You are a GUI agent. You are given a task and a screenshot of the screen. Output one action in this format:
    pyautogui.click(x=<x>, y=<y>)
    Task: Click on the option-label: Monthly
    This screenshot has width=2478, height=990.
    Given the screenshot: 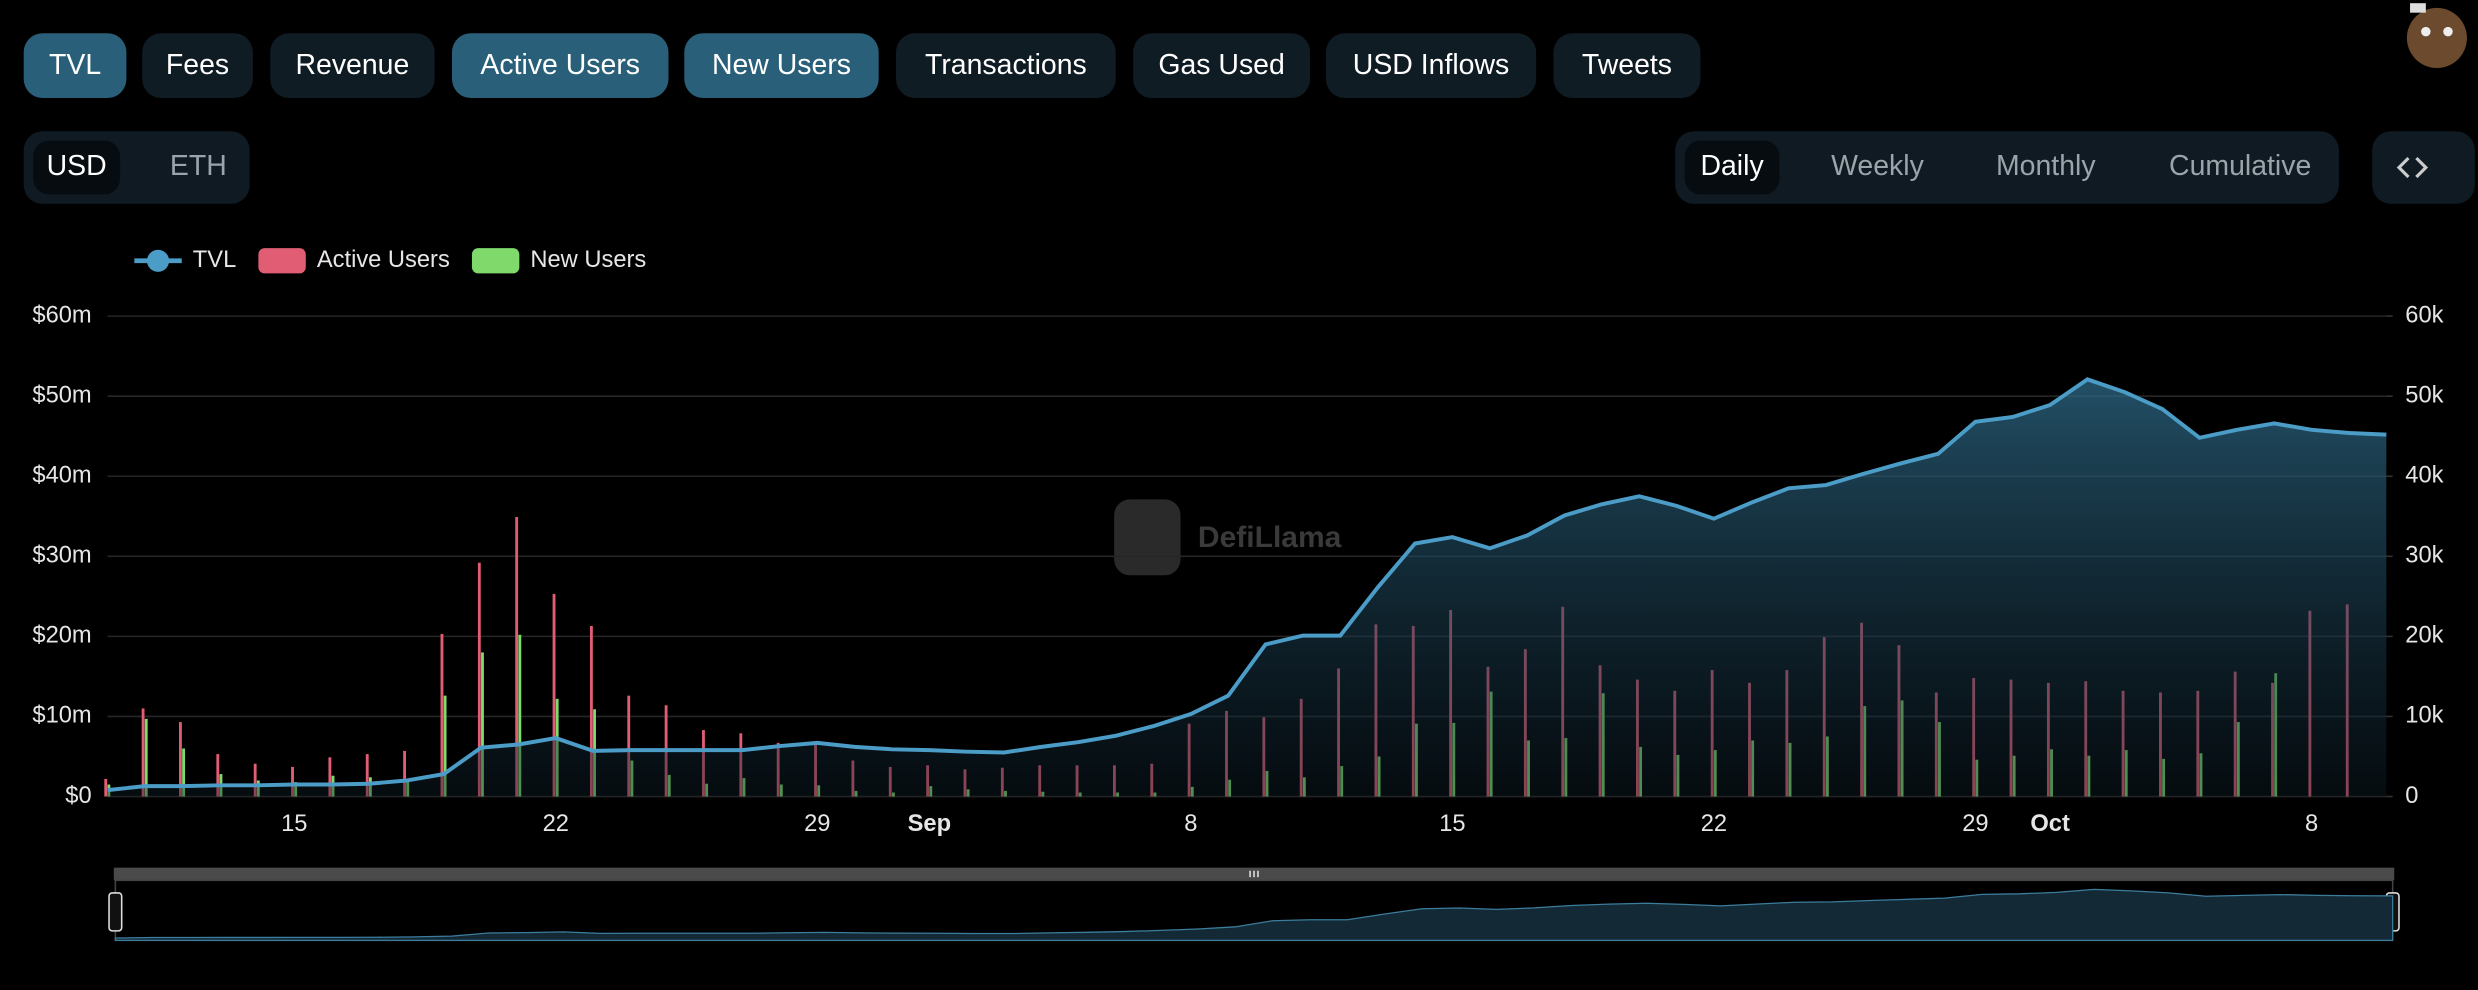 What is the action you would take?
    pyautogui.click(x=2046, y=166)
    